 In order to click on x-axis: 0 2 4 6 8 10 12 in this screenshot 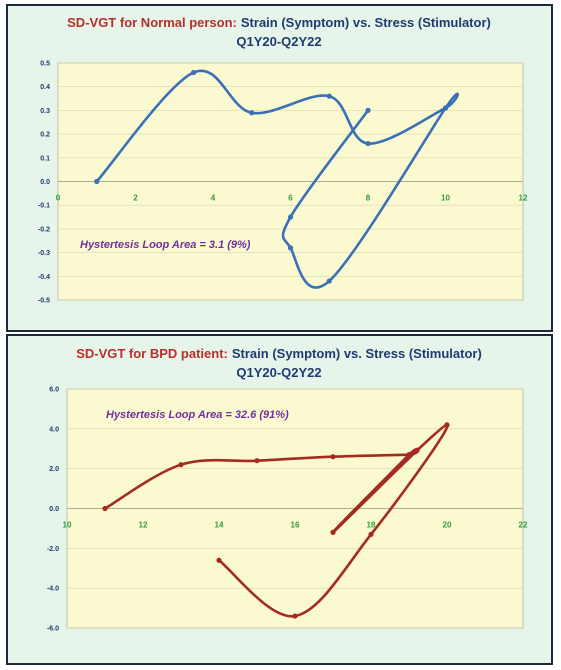, I will do `click(292, 192)`.